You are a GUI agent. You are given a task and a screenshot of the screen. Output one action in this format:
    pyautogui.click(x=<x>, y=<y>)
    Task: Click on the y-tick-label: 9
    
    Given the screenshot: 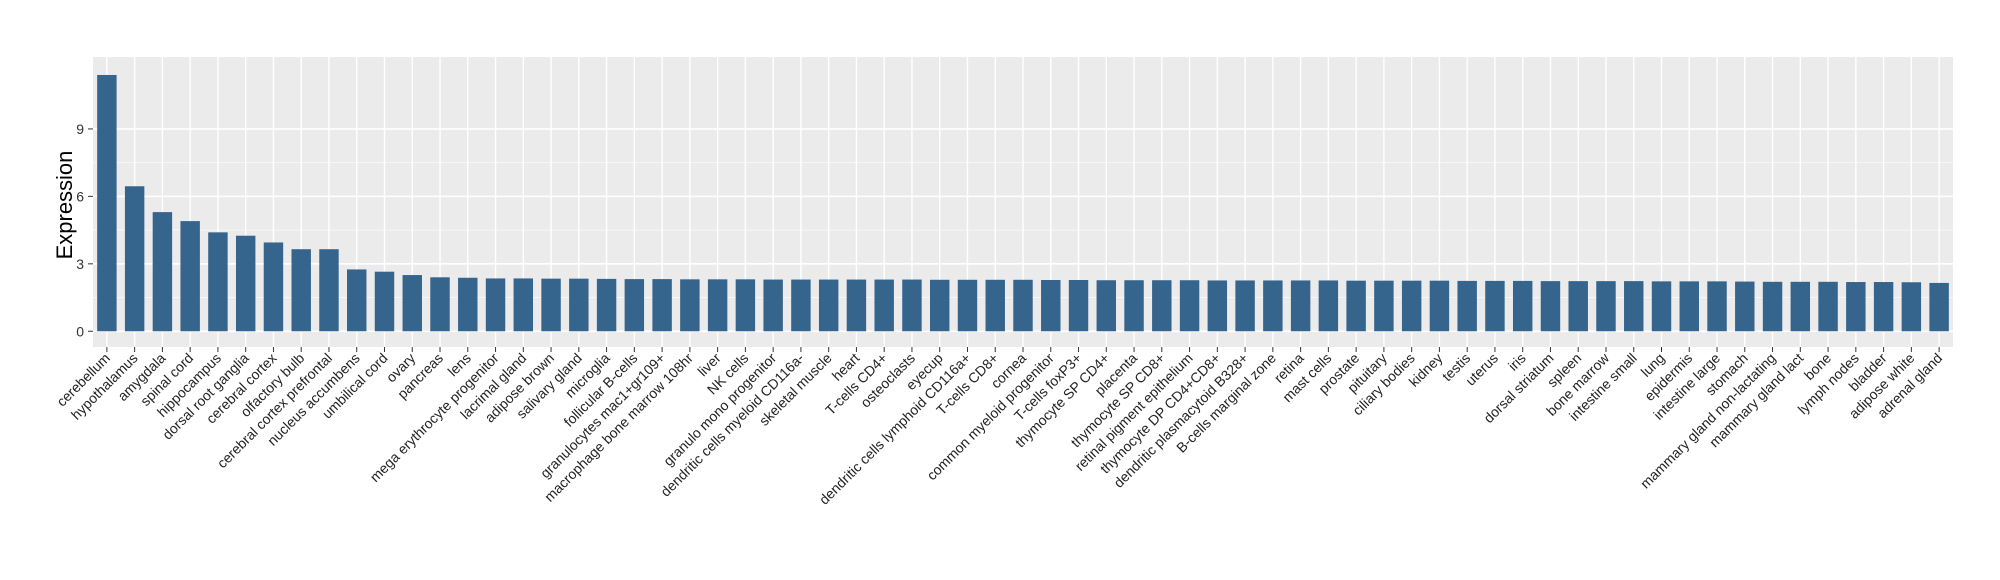 What is the action you would take?
    pyautogui.click(x=80, y=129)
    